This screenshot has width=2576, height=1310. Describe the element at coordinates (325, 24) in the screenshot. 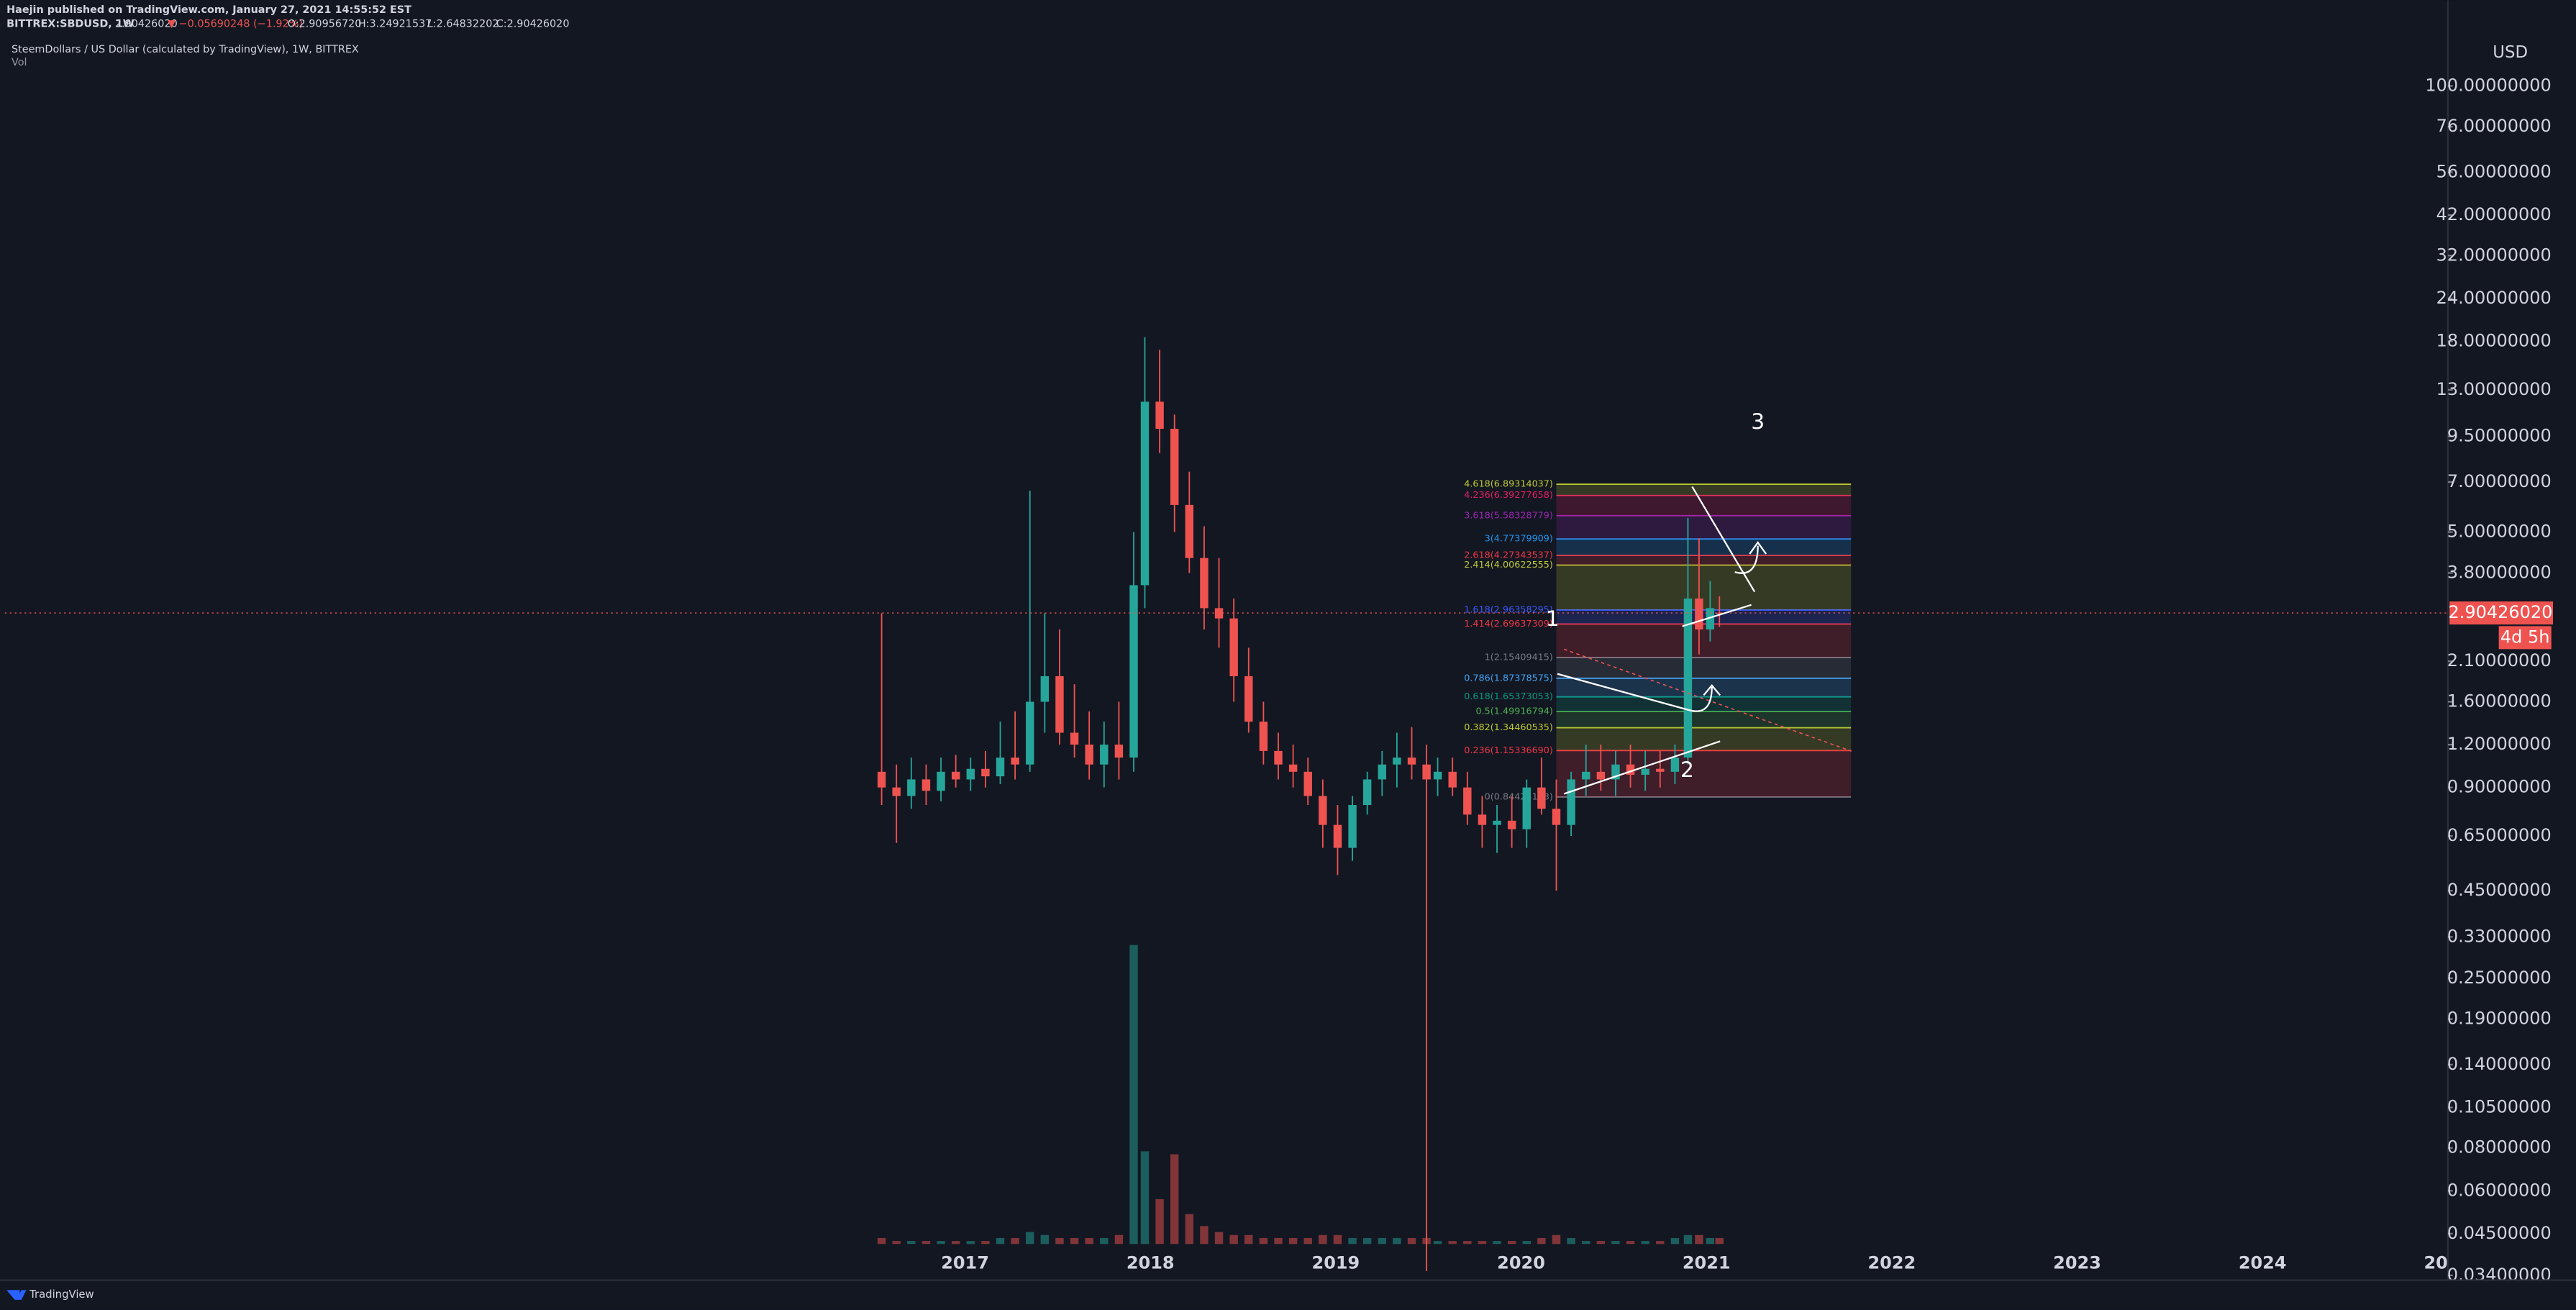

I see `ohlc: O:2.90956720` at that location.